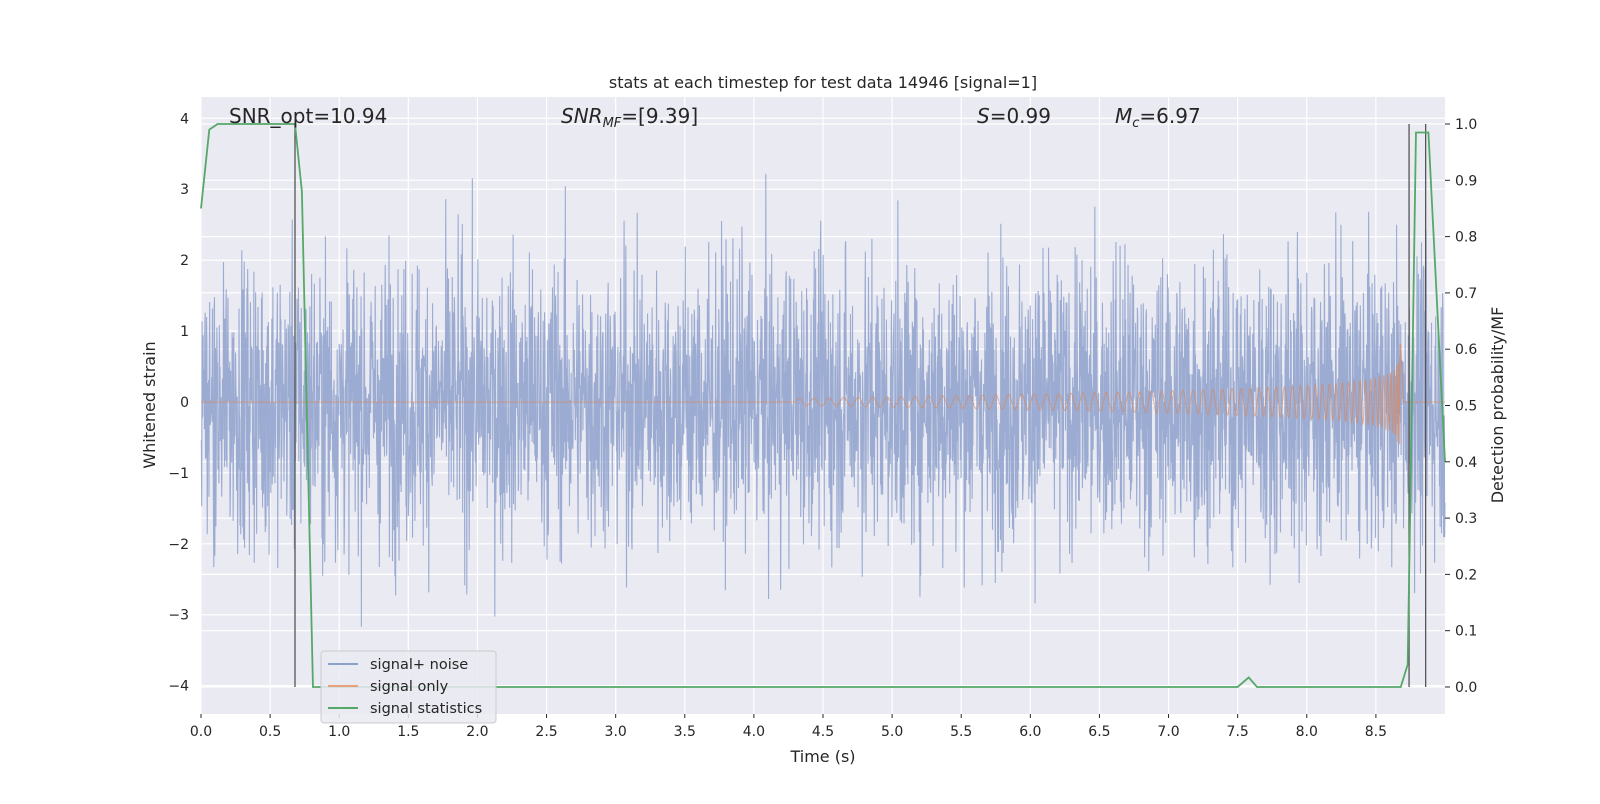 The image size is (1600, 804). What do you see at coordinates (339, 732) in the screenshot?
I see `x-tick-label: 1.0` at bounding box center [339, 732].